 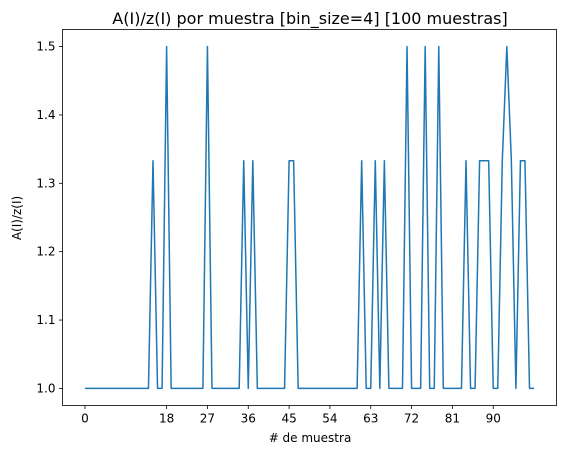 I want to click on x-tick-label: 36, so click(x=248, y=419).